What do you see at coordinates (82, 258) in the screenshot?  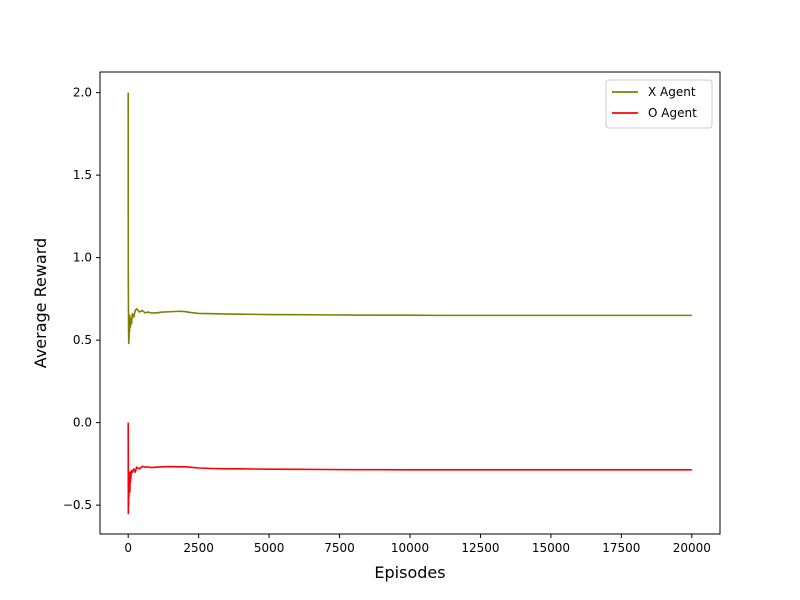 I see `y-tick-label: 1.0` at bounding box center [82, 258].